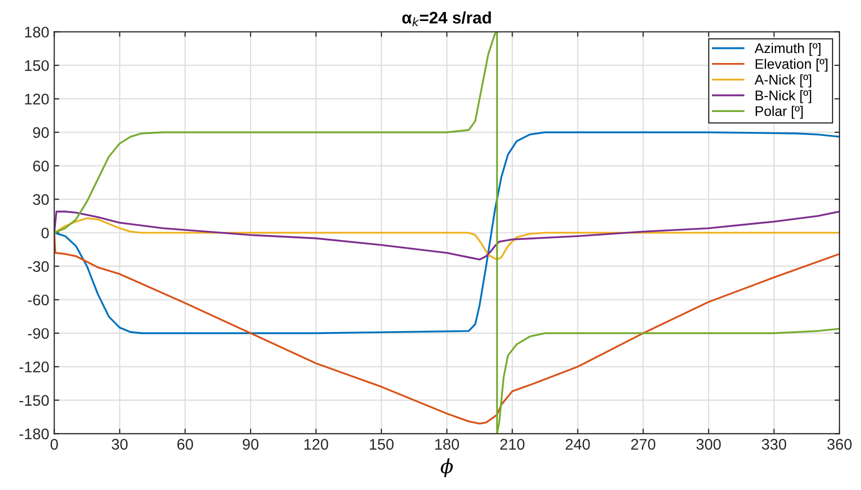 Image resolution: width=861 pixels, height=490 pixels. Describe the element at coordinates (38, 266) in the screenshot. I see `y-tick-label: -30` at that location.